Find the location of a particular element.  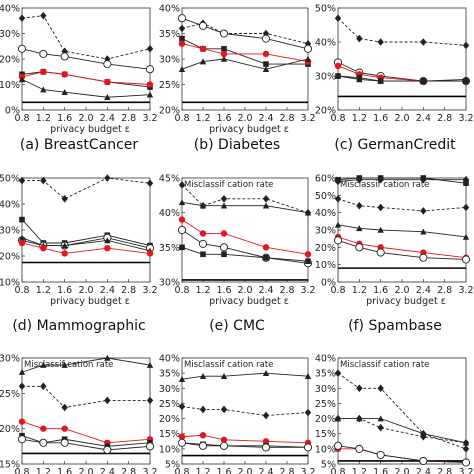

diabetes-xtick-label: 1.6 is located at coordinates (223, 118).